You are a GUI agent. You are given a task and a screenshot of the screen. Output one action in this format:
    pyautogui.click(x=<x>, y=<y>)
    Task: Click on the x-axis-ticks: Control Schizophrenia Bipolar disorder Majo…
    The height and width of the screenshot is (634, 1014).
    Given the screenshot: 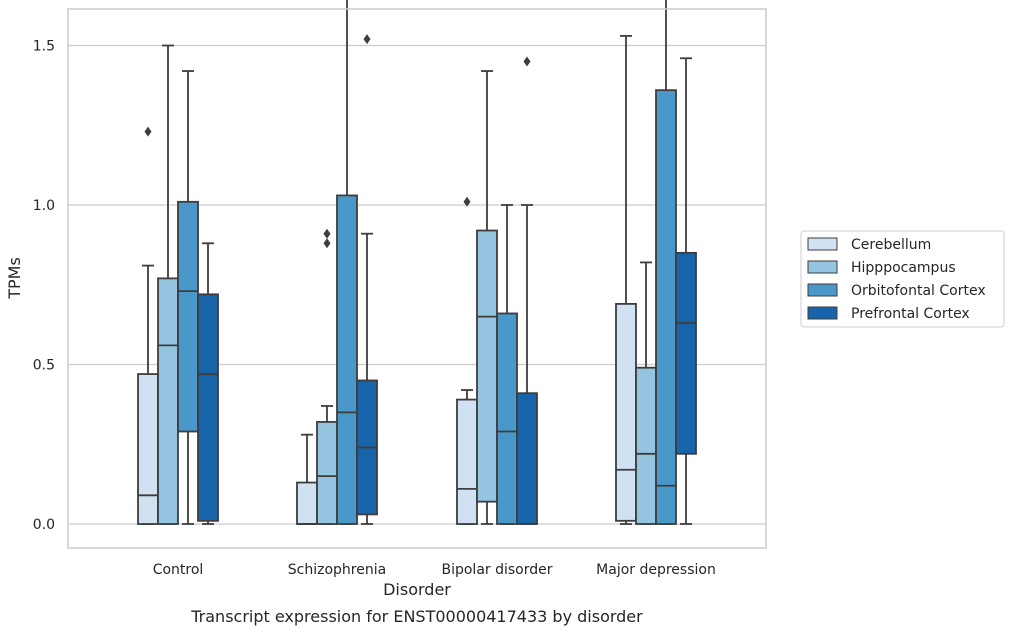 What is the action you would take?
    pyautogui.click(x=434, y=570)
    